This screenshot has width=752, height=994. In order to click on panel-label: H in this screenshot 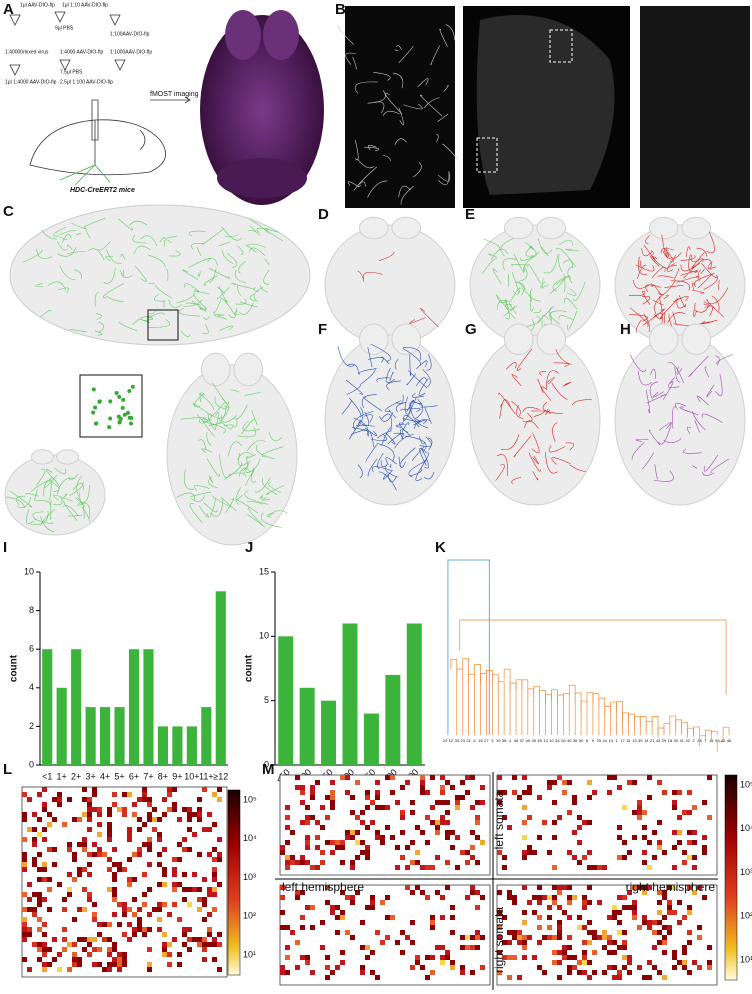, I will do `click(625, 329)`.